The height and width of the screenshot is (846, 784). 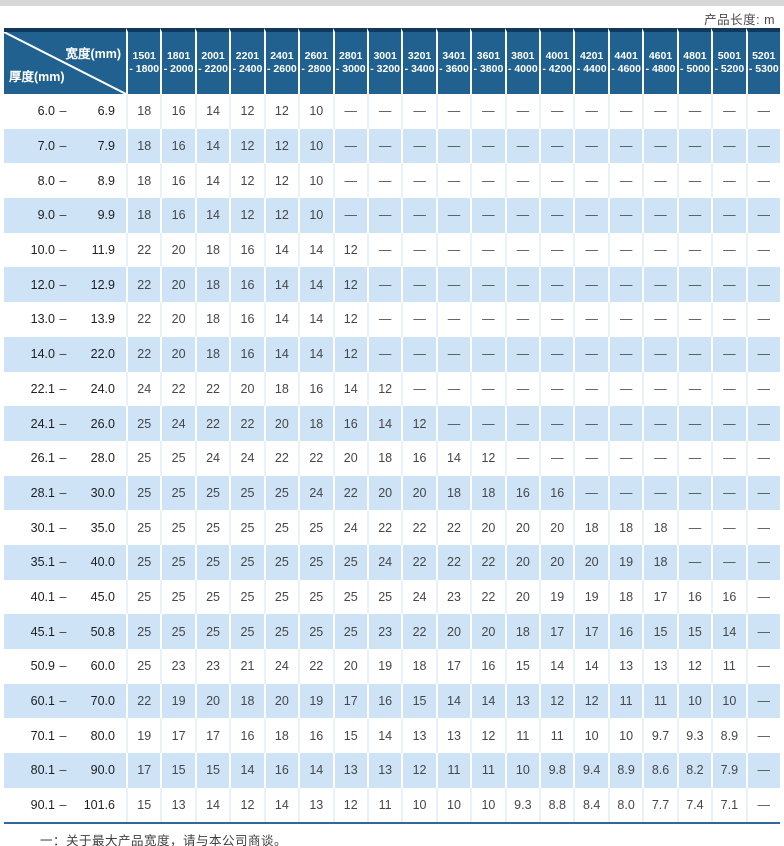 I want to click on row-label: 40.1–45.0, so click(x=65, y=597).